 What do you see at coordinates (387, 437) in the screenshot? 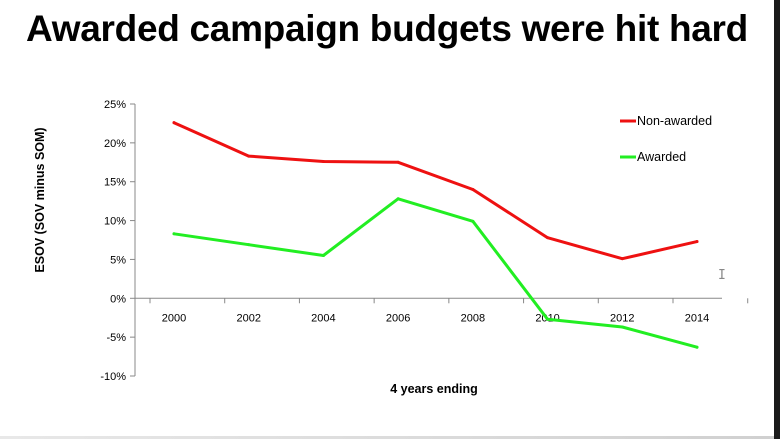
I see `bottom-strip` at bounding box center [387, 437].